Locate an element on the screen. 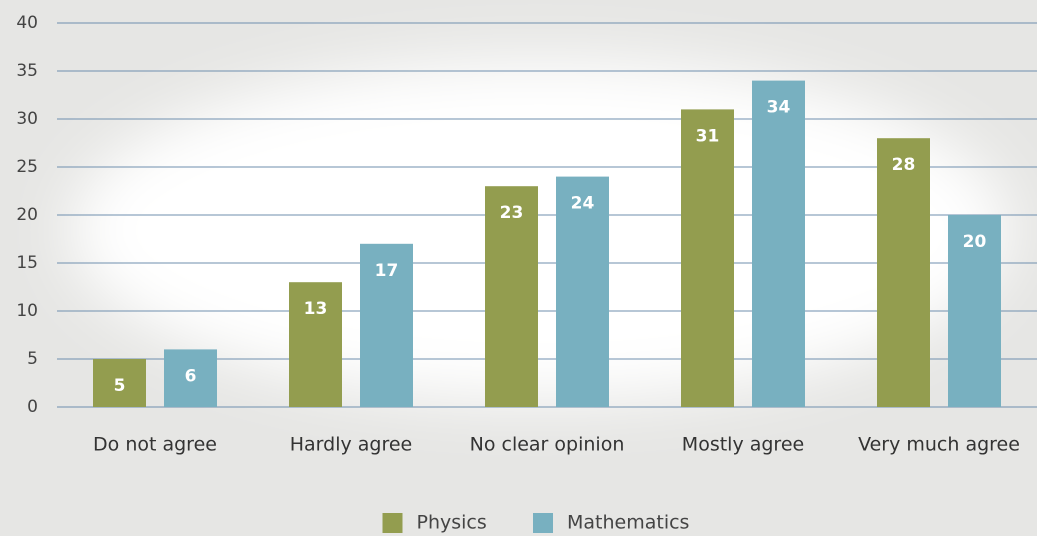 The height and width of the screenshot is (540, 1037). y-tick-label: 0 is located at coordinates (32, 407).